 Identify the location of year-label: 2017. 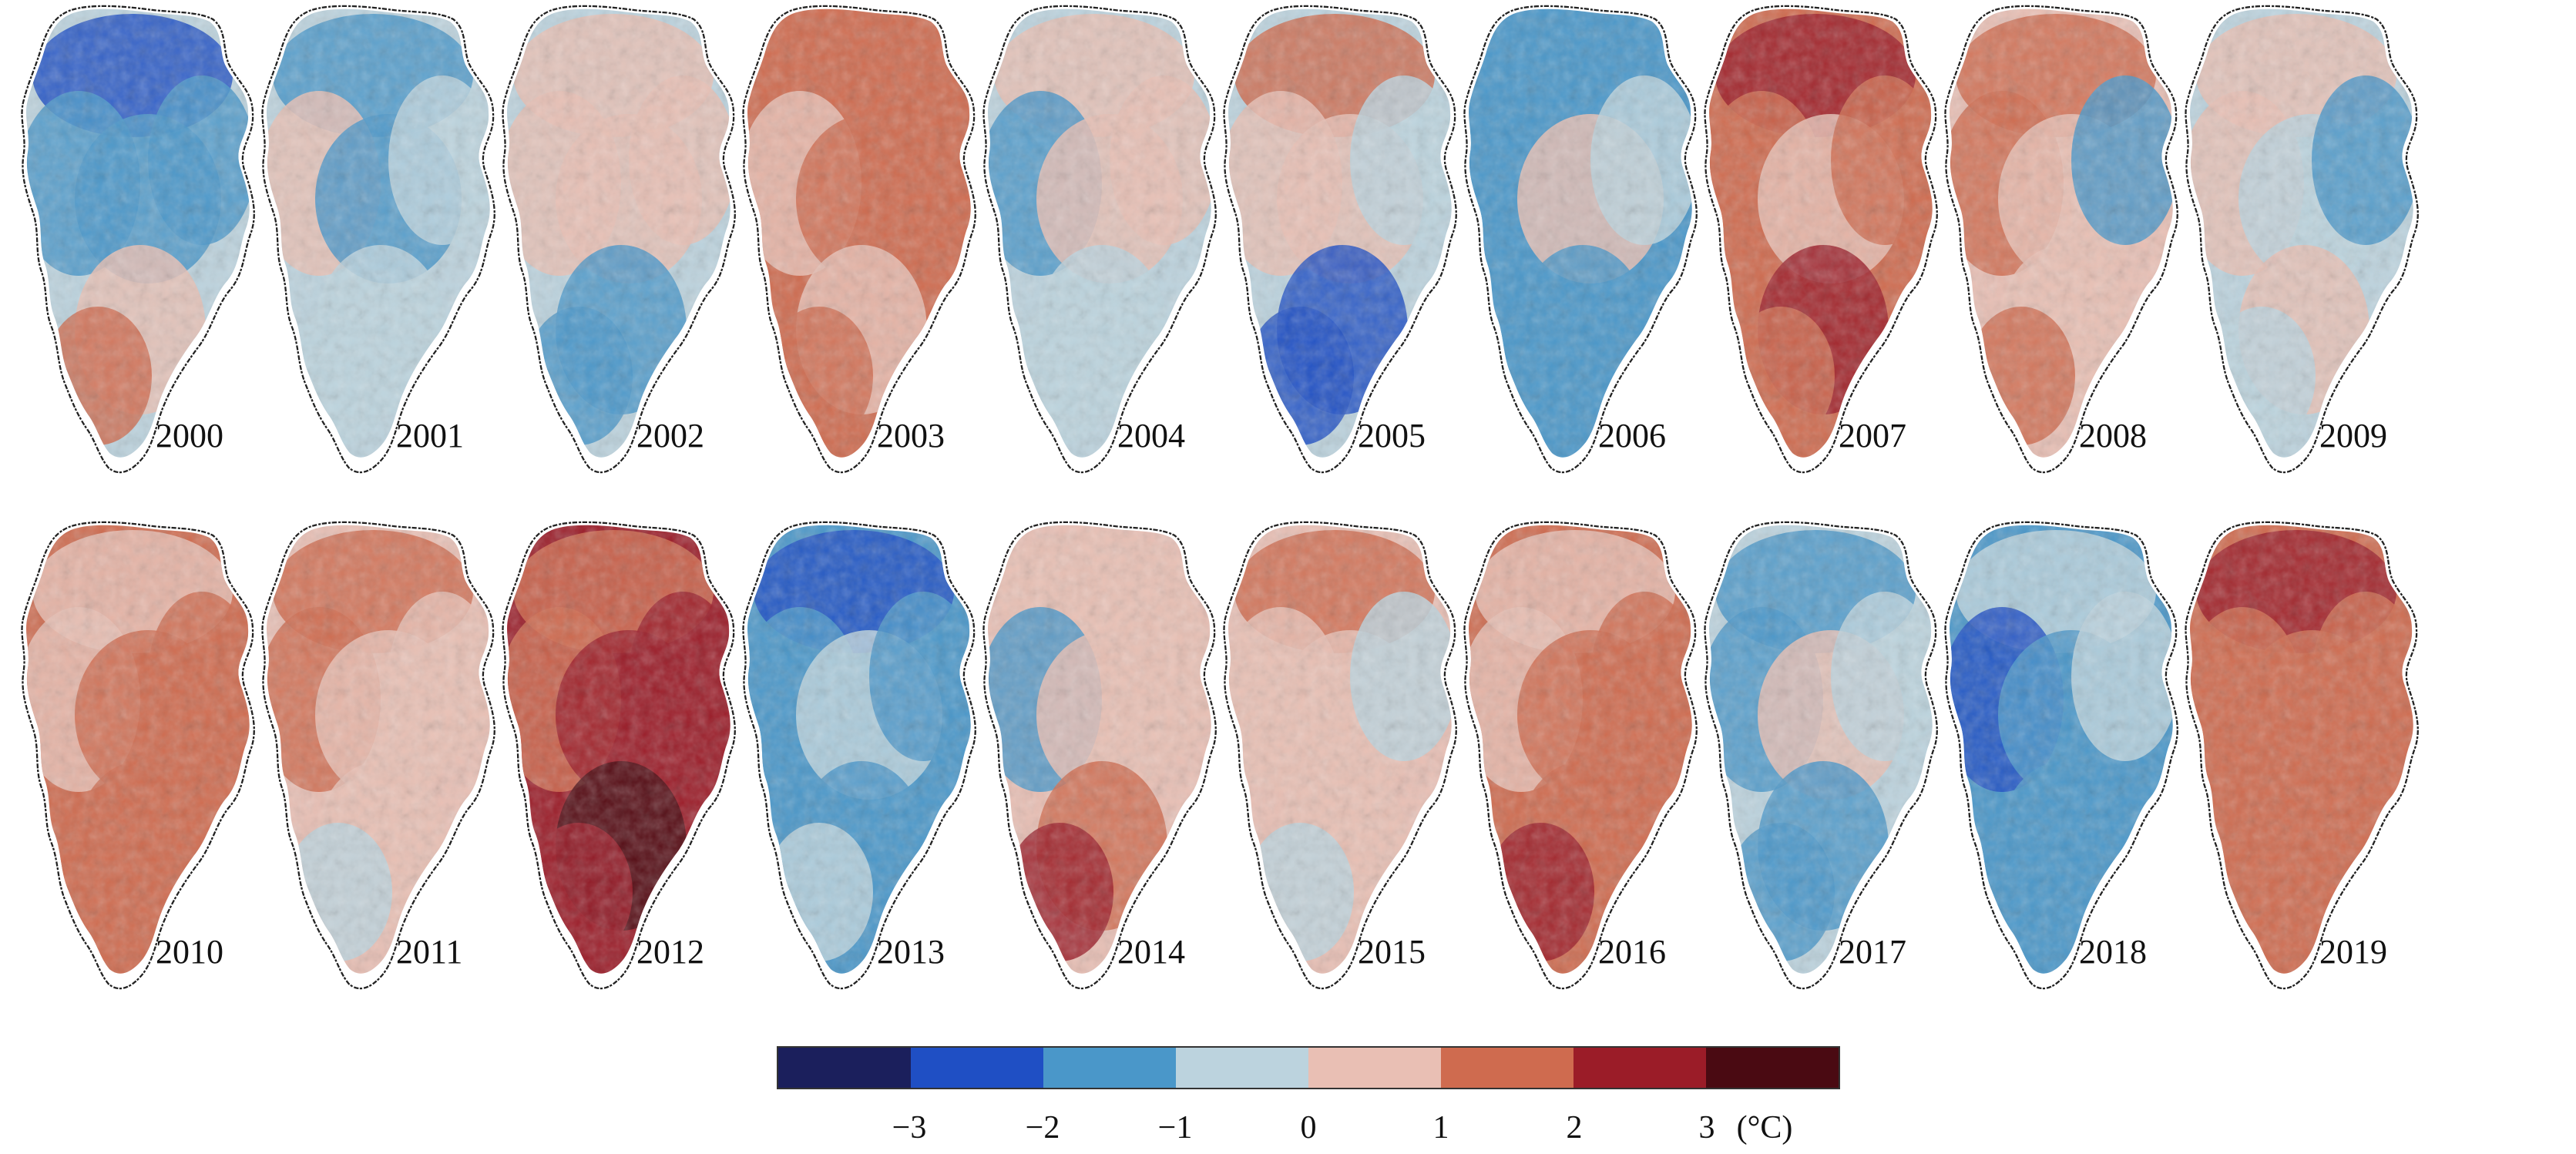
(1872, 952).